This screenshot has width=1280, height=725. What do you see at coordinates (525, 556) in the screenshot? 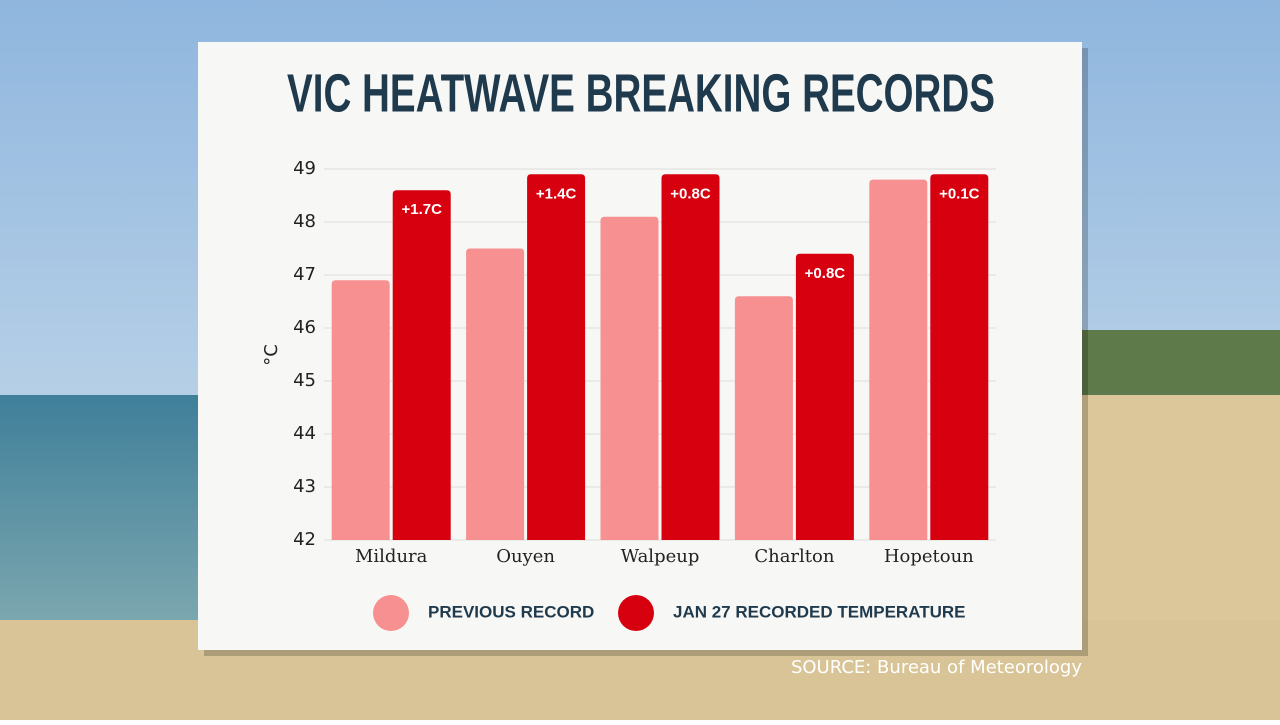
I see `x-tick-label: Ouyen` at bounding box center [525, 556].